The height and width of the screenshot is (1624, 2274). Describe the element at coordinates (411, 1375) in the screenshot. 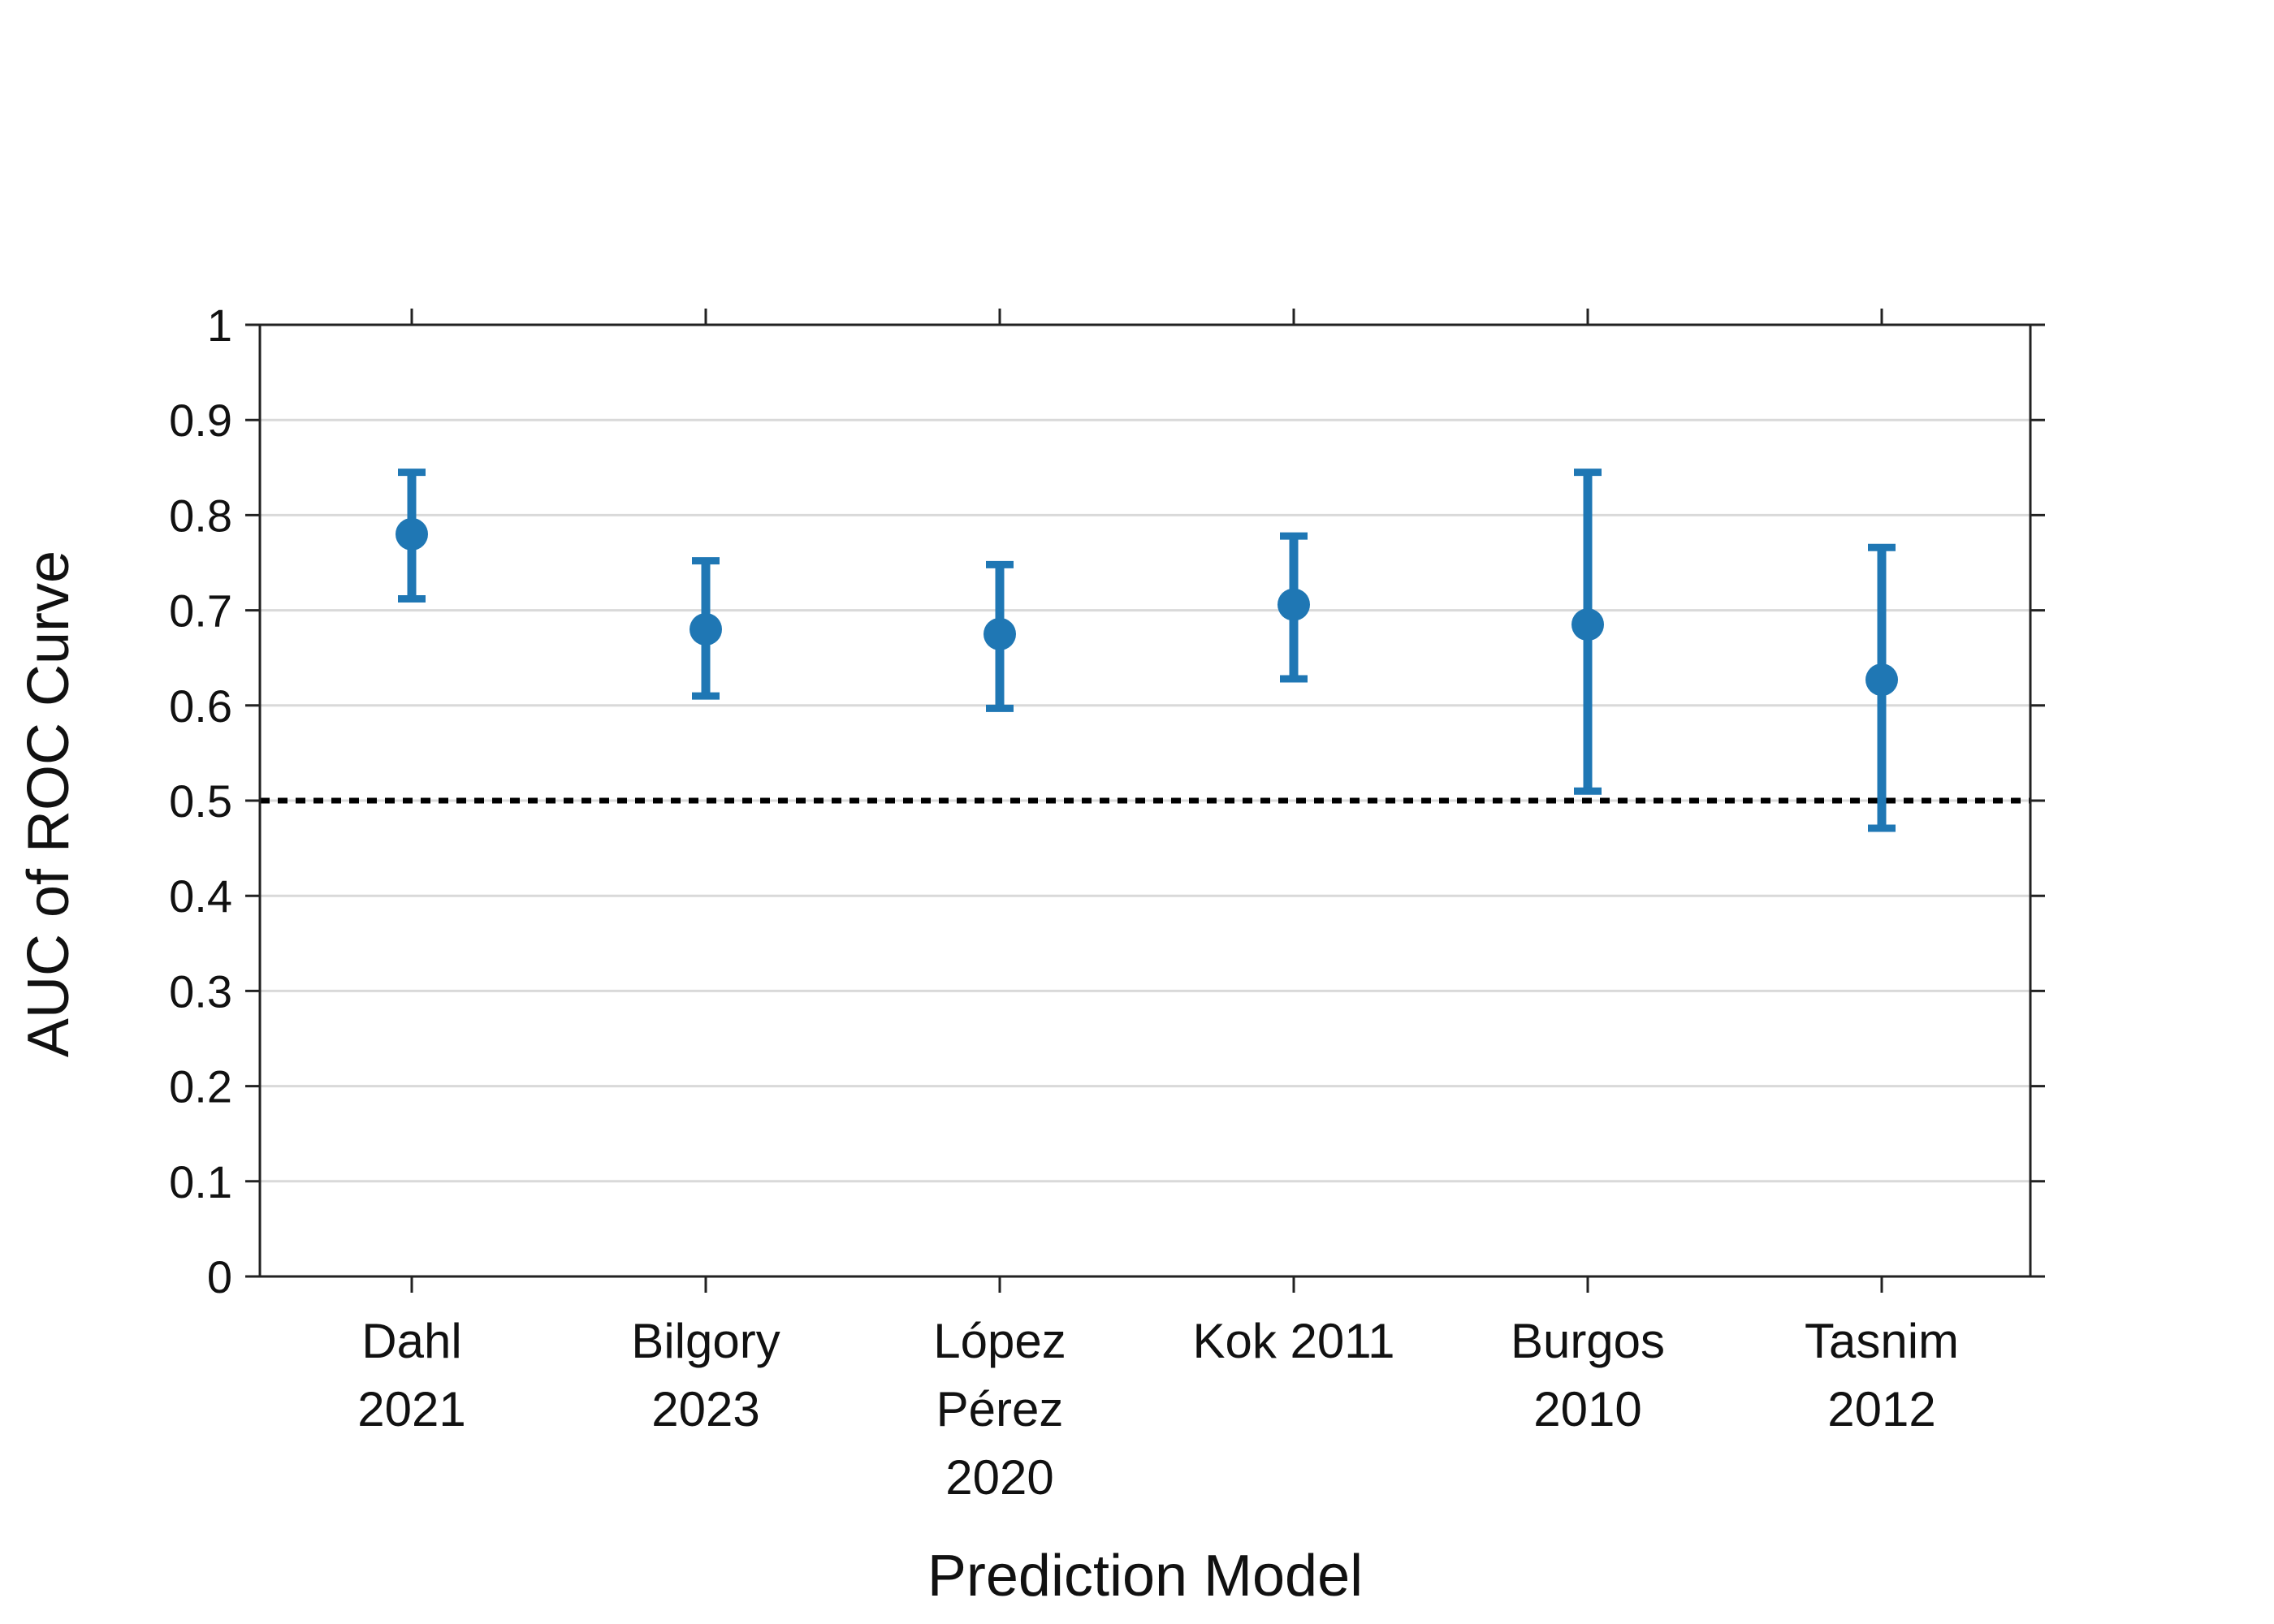

I see `x-tick-label: Dahl 2021` at that location.